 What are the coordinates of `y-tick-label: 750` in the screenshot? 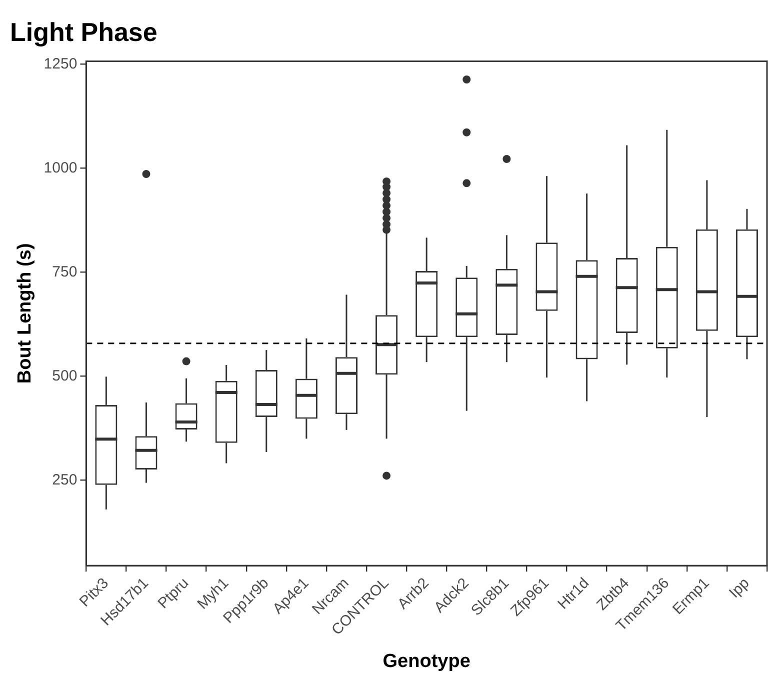 It's located at (65, 271).